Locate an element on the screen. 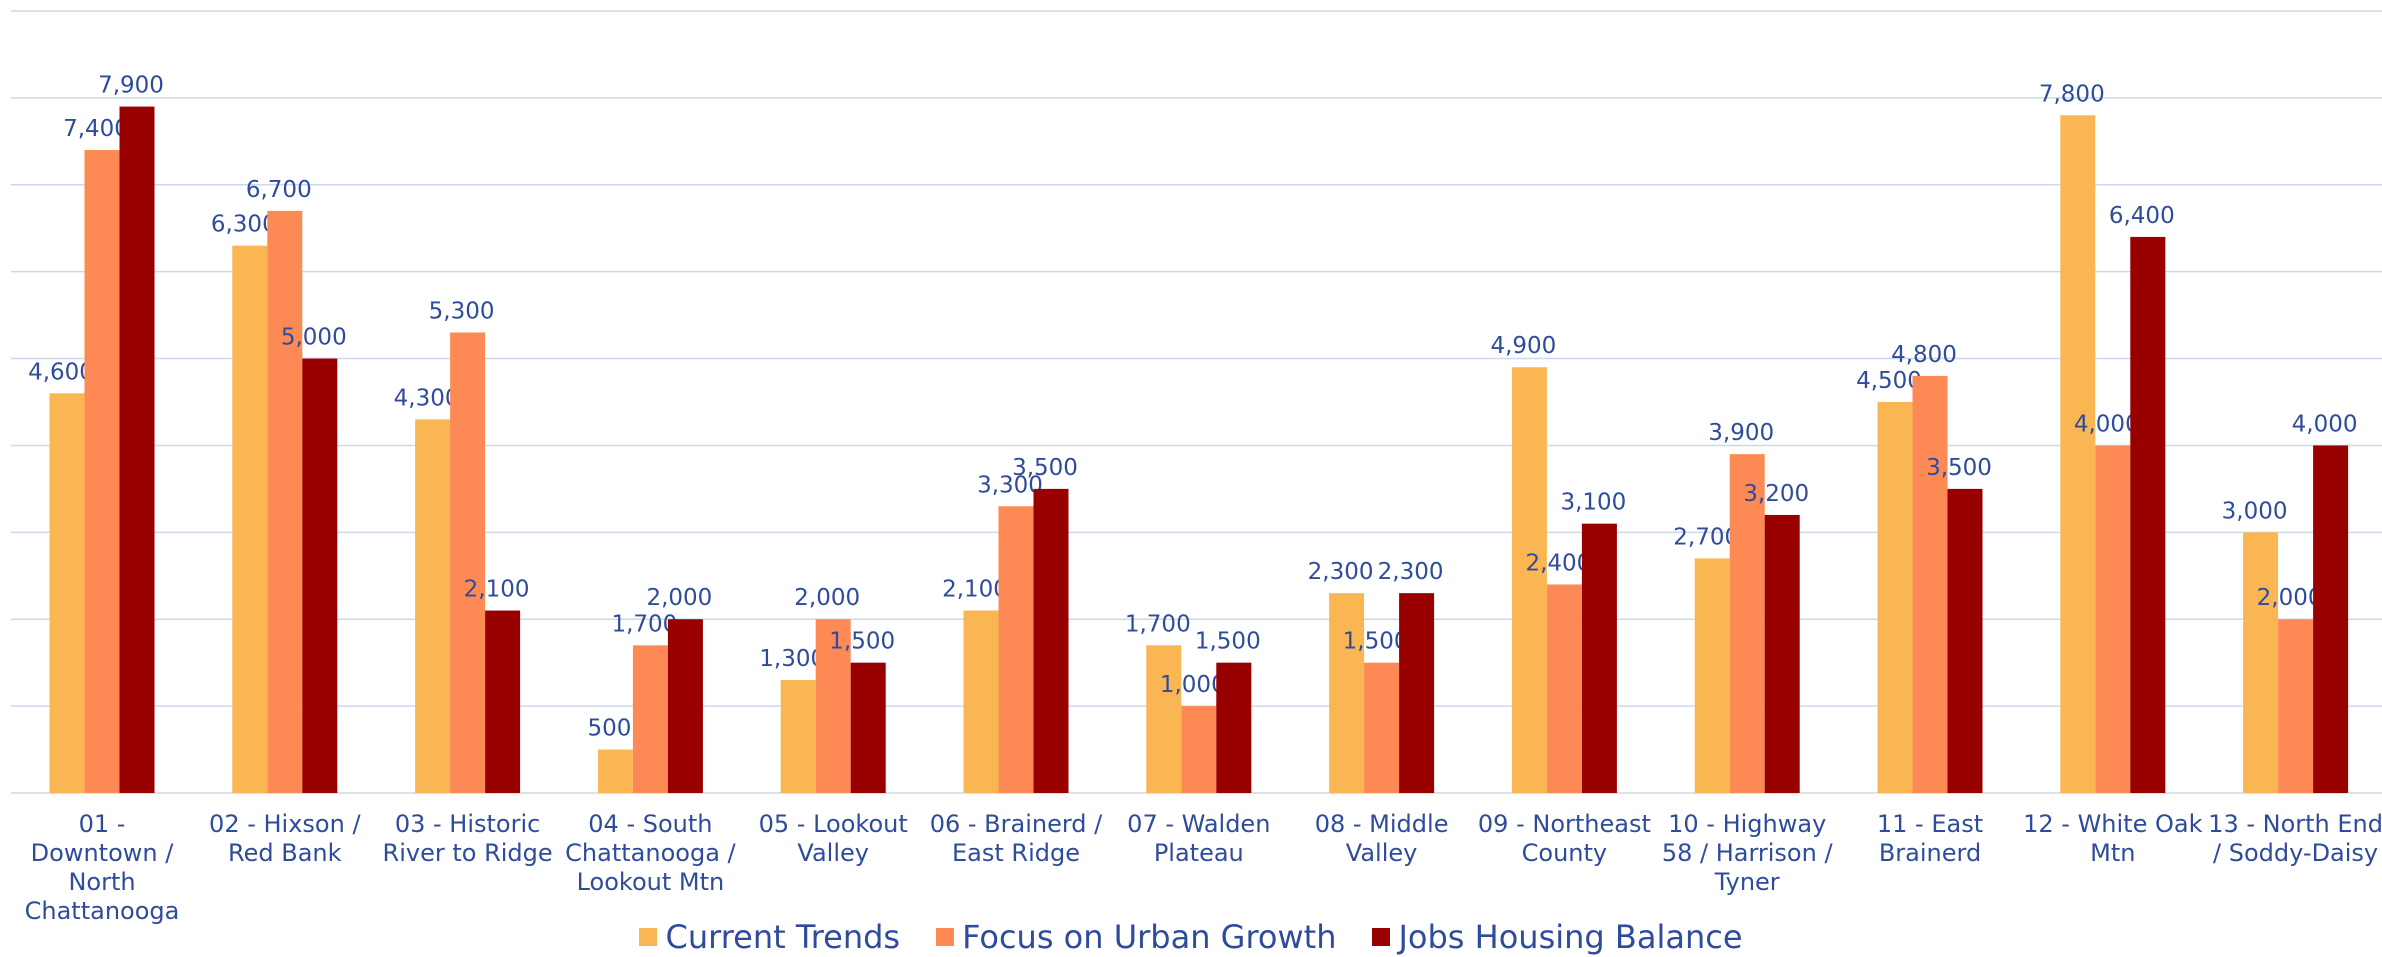 The height and width of the screenshot is (957, 2382). x-tick-label: 06 - Brainerd / East Ridge is located at coordinates (1016, 838).